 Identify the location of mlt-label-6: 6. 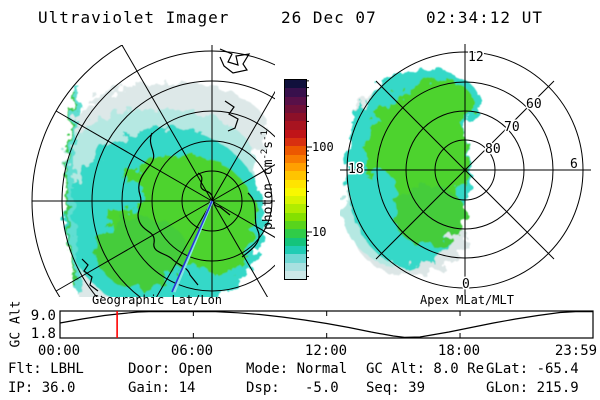
(574, 164).